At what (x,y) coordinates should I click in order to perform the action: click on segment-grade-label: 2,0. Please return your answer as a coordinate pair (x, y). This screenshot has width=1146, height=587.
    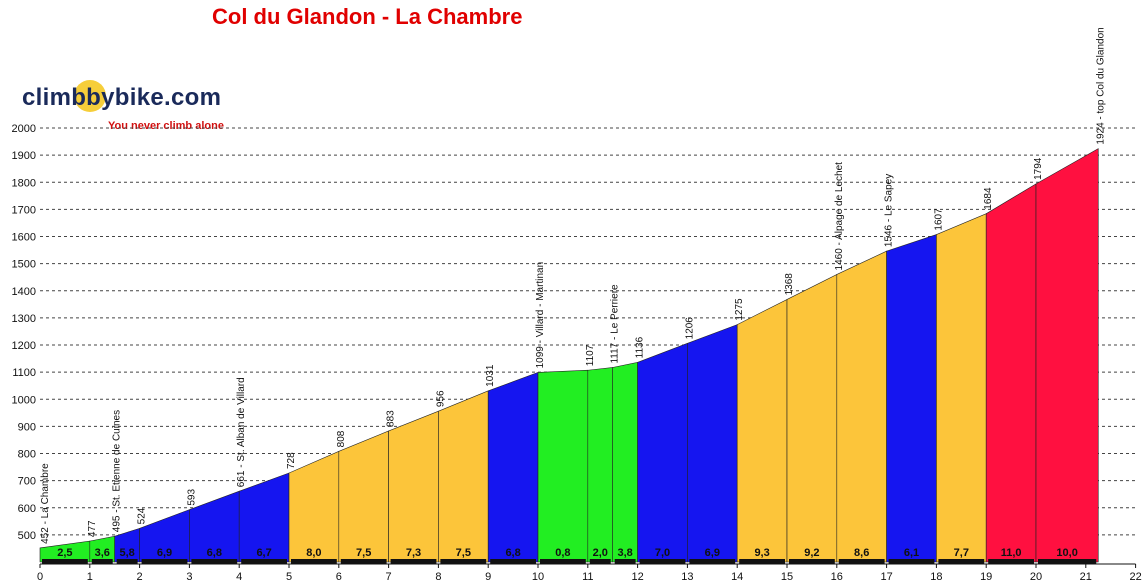
    Looking at the image, I should click on (600, 553).